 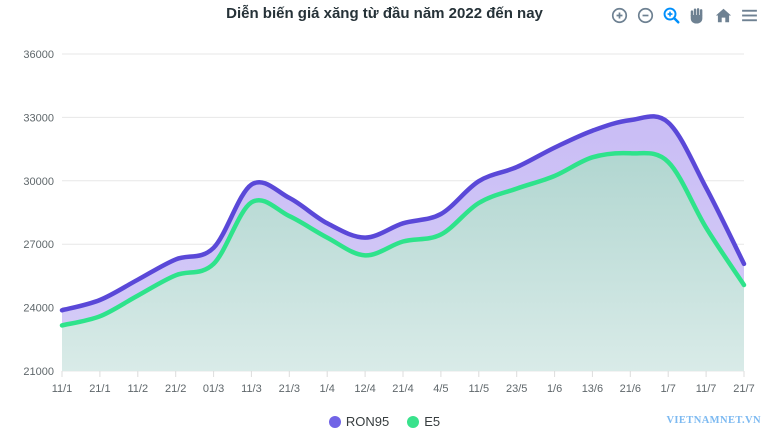 I want to click on legend-item-ron95: RON95, so click(x=359, y=421).